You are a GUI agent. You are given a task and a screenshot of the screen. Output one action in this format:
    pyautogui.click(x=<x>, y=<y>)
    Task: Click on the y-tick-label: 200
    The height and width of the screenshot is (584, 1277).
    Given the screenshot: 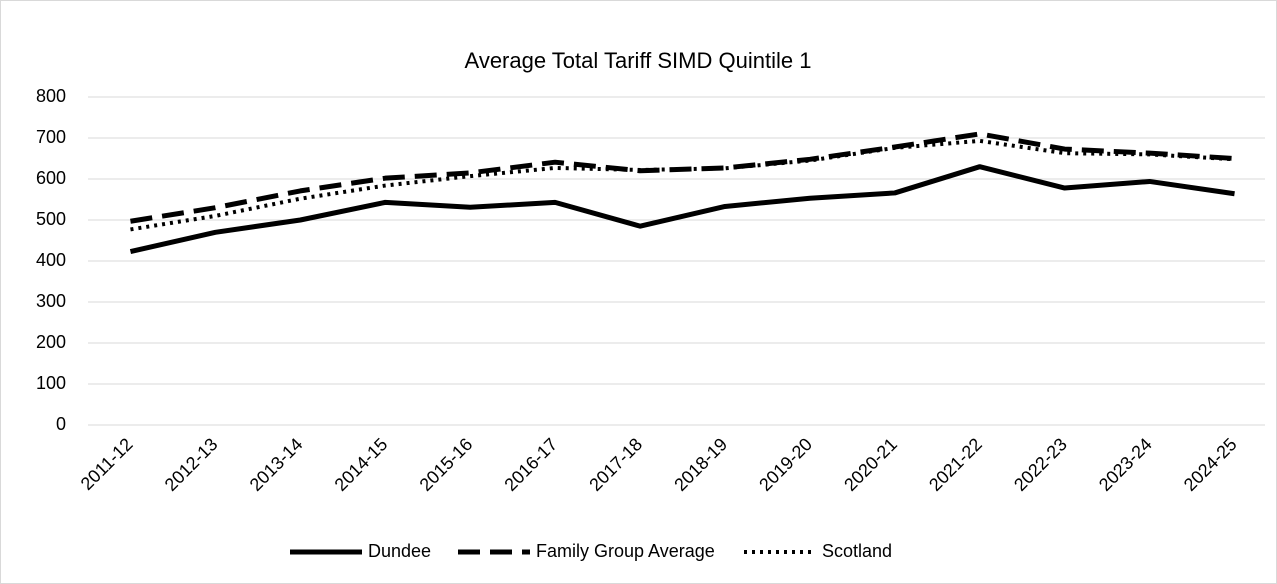 What is the action you would take?
    pyautogui.click(x=51, y=342)
    